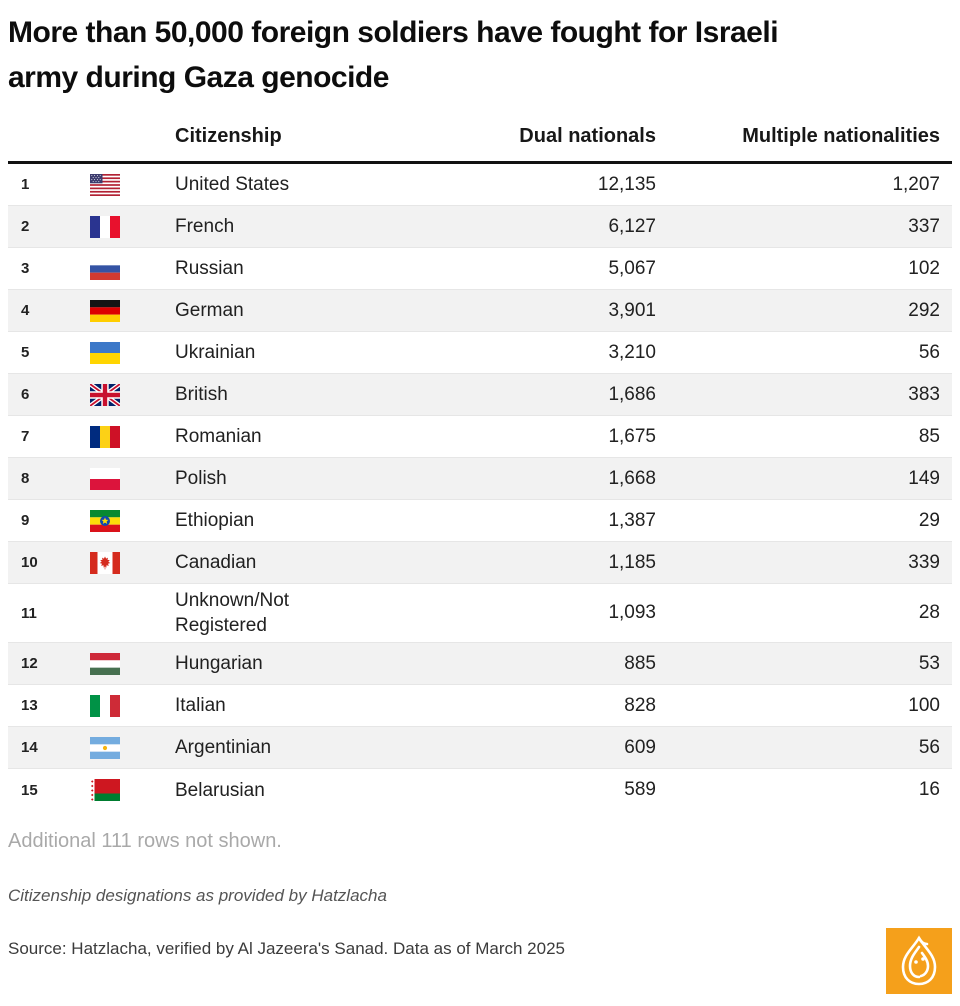 Image resolution: width=960 pixels, height=1006 pixels. I want to click on france-flag-icon, so click(105, 226).